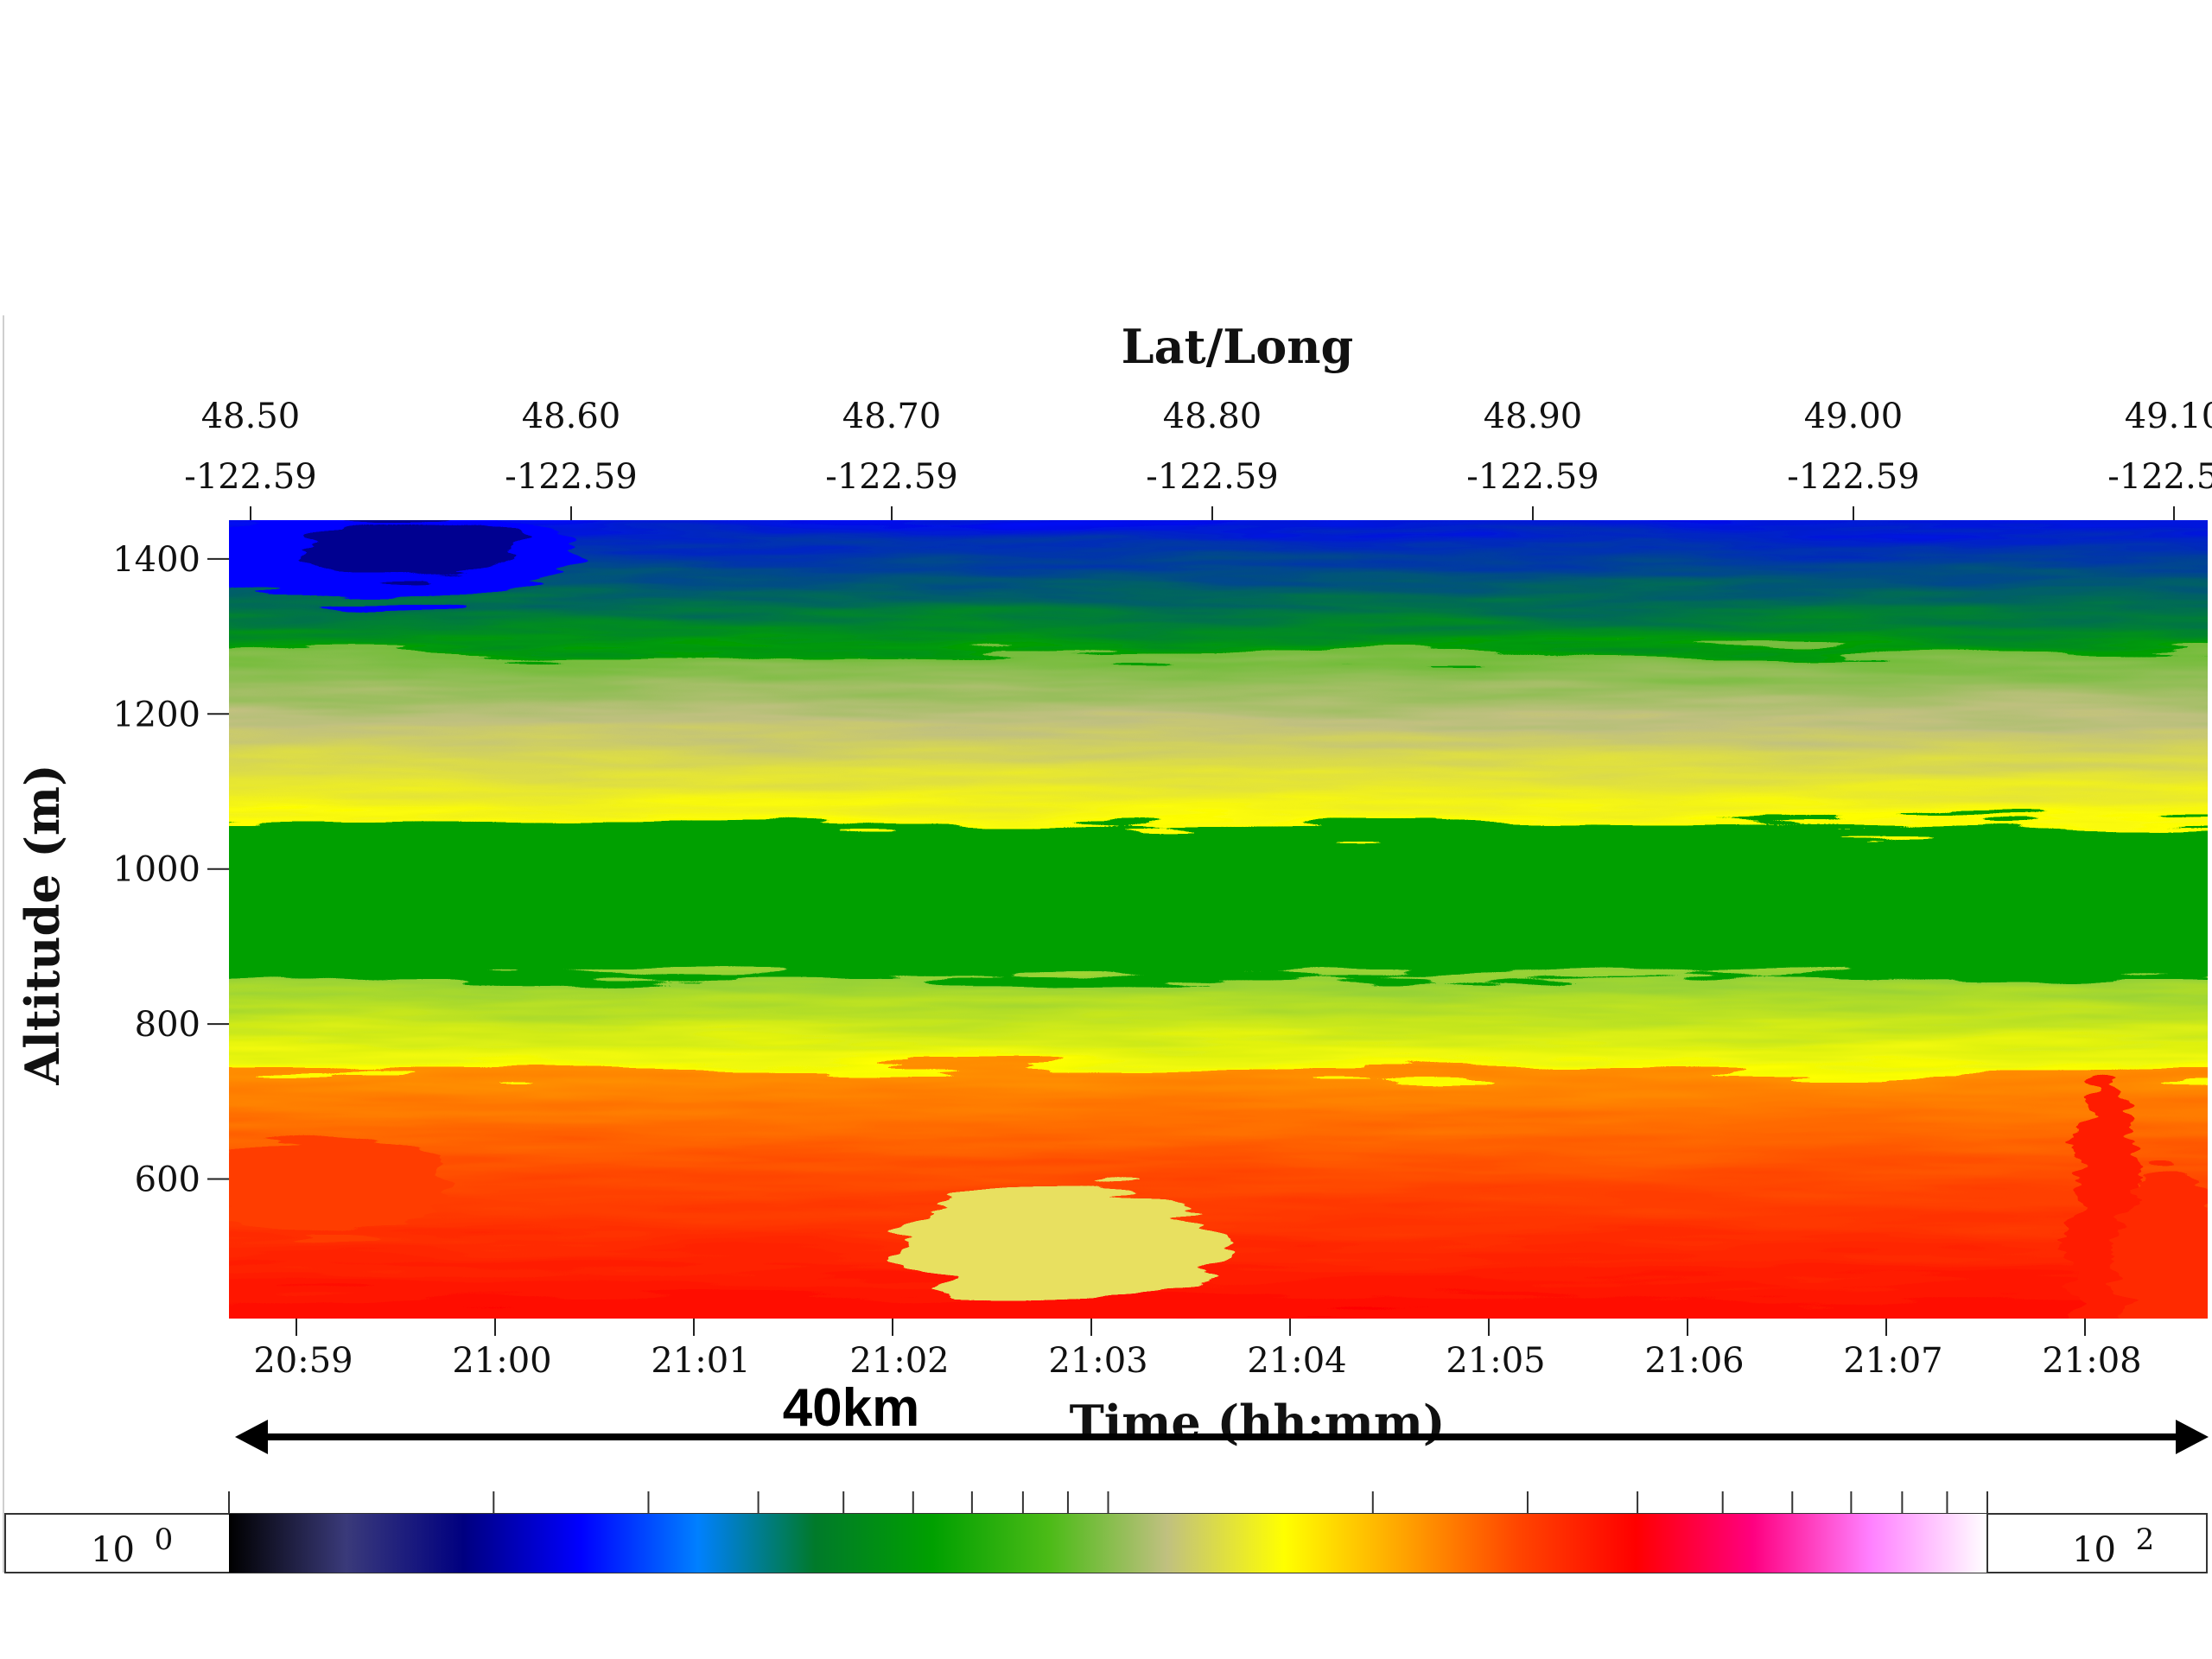  I want to click on x-axis-title: Time (hh:mm), so click(1258, 1422).